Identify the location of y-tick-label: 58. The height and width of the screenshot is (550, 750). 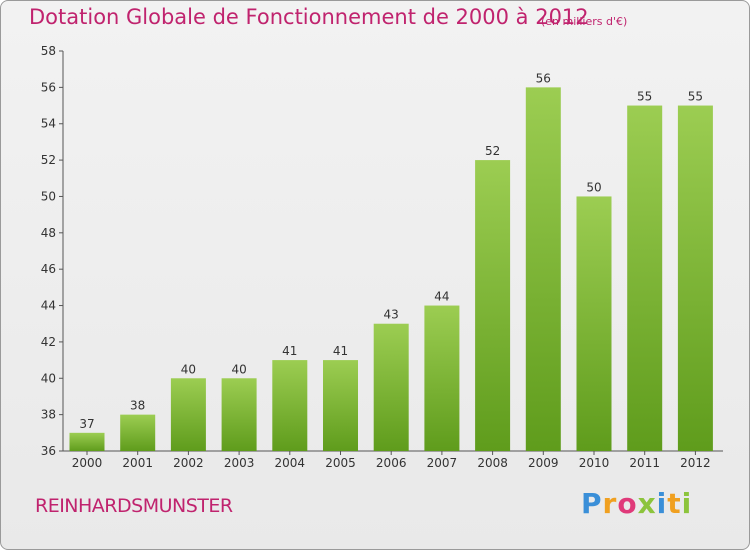
(48, 51).